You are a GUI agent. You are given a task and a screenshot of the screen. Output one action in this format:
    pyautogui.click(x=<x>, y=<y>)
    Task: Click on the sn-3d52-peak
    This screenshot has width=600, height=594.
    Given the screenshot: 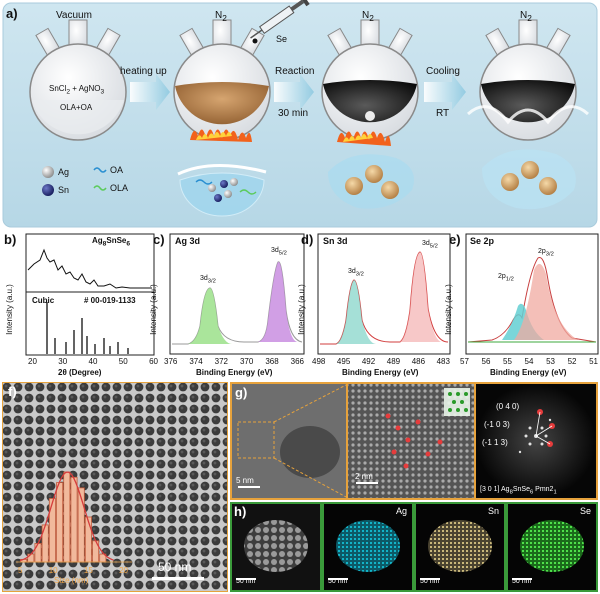 What is the action you would take?
    pyautogui.click(x=421, y=297)
    